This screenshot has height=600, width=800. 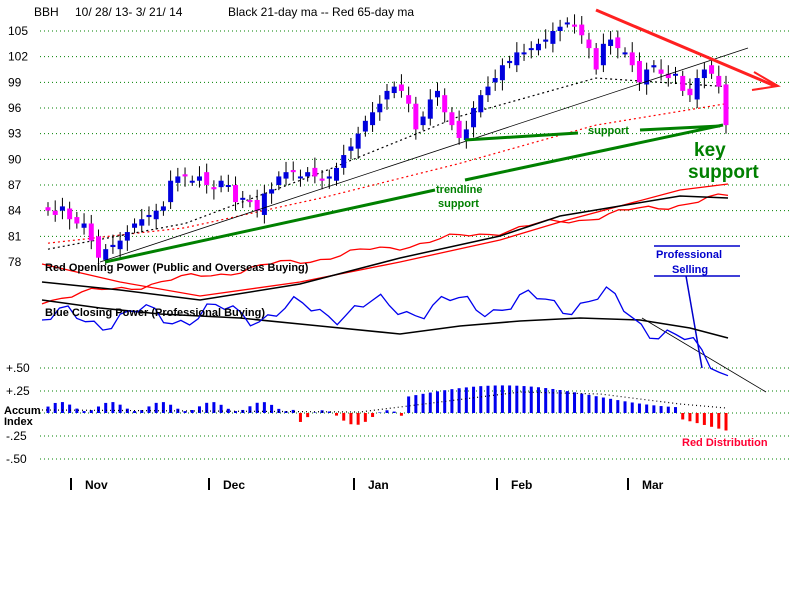 What do you see at coordinates (685, 48) in the screenshot?
I see `resistance-red` at bounding box center [685, 48].